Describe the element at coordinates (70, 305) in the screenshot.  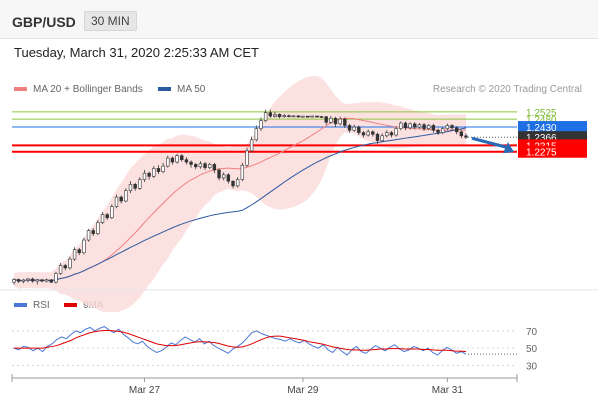
I see `legend-swatch-9ma` at that location.